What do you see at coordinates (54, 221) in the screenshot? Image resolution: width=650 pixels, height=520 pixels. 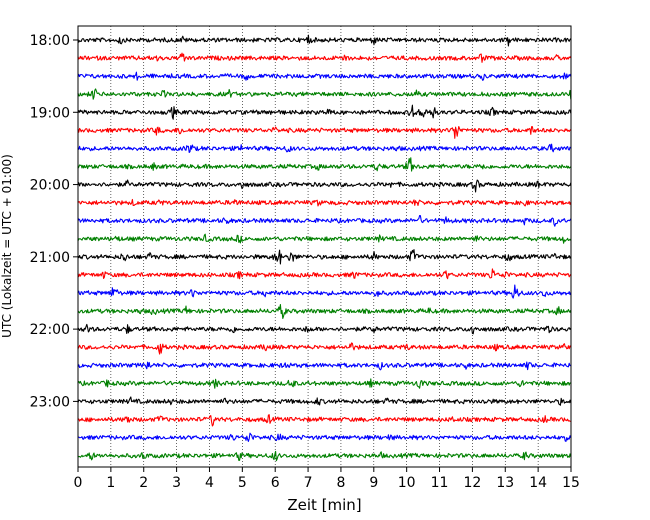 I see `y-axis: 18:00 19:00 20:00 21:00 22:00 23:00` at bounding box center [54, 221].